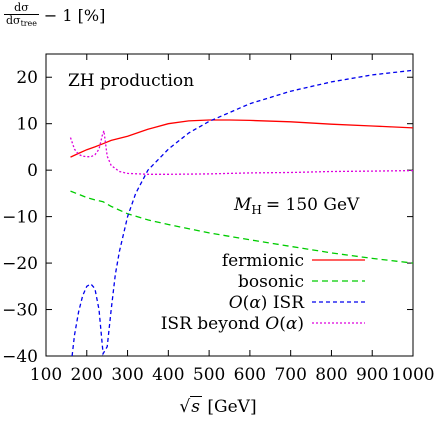 The width and height of the screenshot is (436, 422). Describe the element at coordinates (168, 375) in the screenshot. I see `x-tick-label: 400` at that location.